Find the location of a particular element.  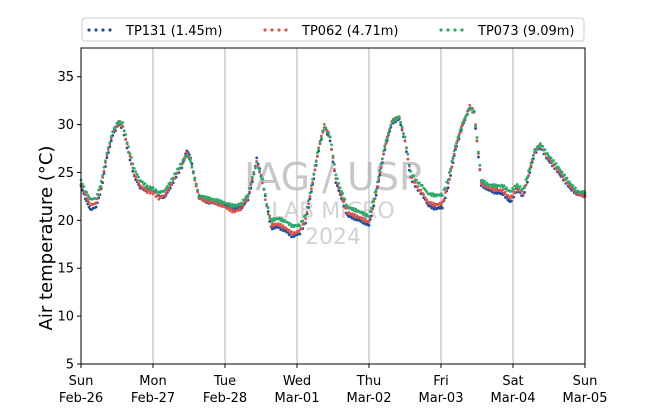

y-tick-label: 15 is located at coordinates (65, 269).